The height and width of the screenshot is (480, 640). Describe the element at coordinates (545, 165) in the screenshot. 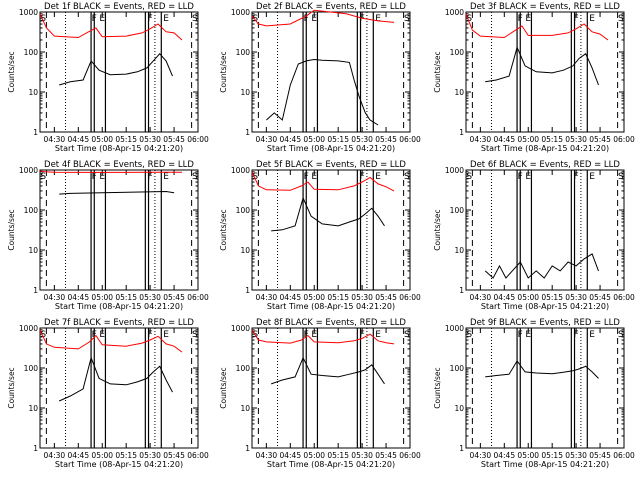

I see `panel-title: Det 6f BLACK = Events, RED = LLD` at that location.